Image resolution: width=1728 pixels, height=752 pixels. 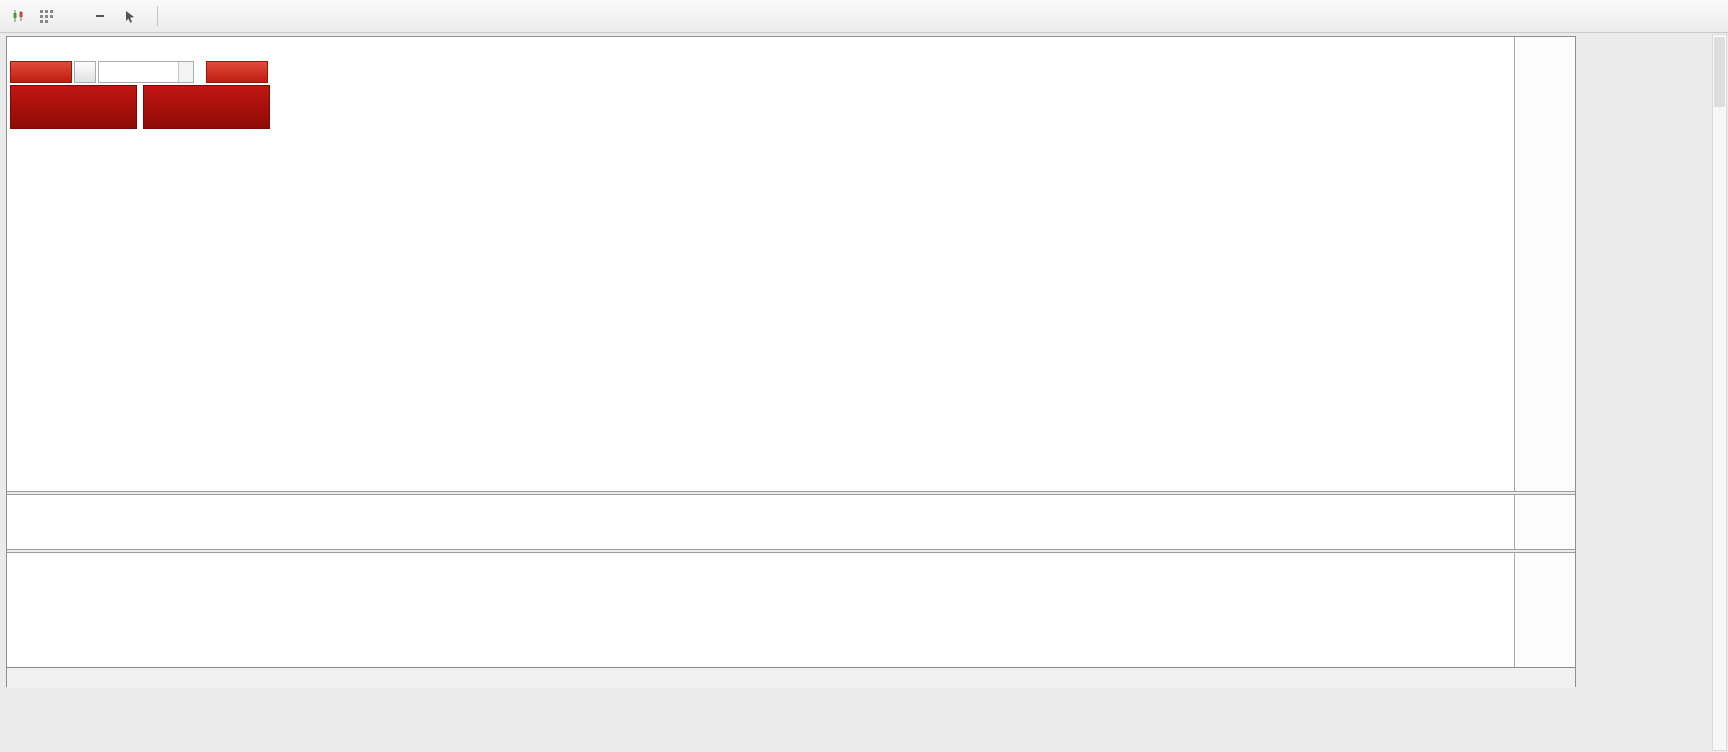 What do you see at coordinates (1719, 392) in the screenshot?
I see `workspace-scrollbar` at bounding box center [1719, 392].